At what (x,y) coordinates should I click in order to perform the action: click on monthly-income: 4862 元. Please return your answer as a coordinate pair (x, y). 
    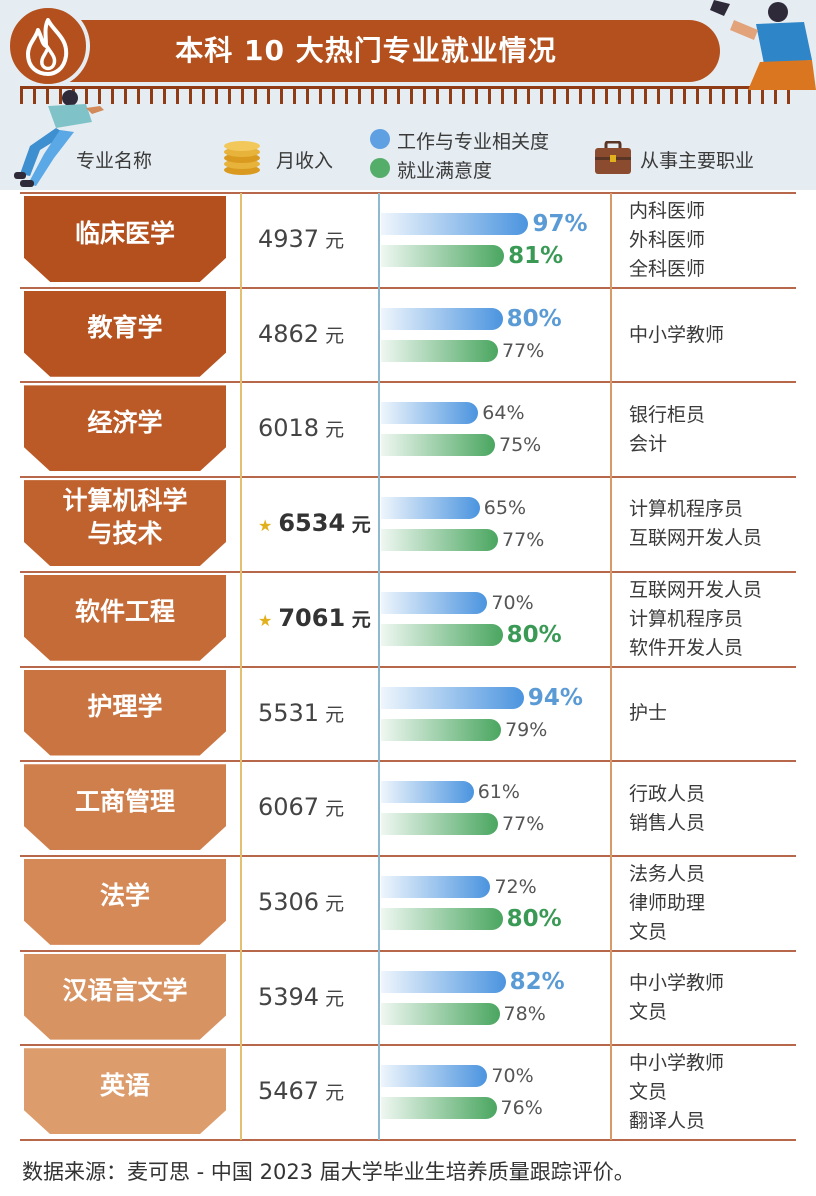
    Looking at the image, I should click on (301, 334).